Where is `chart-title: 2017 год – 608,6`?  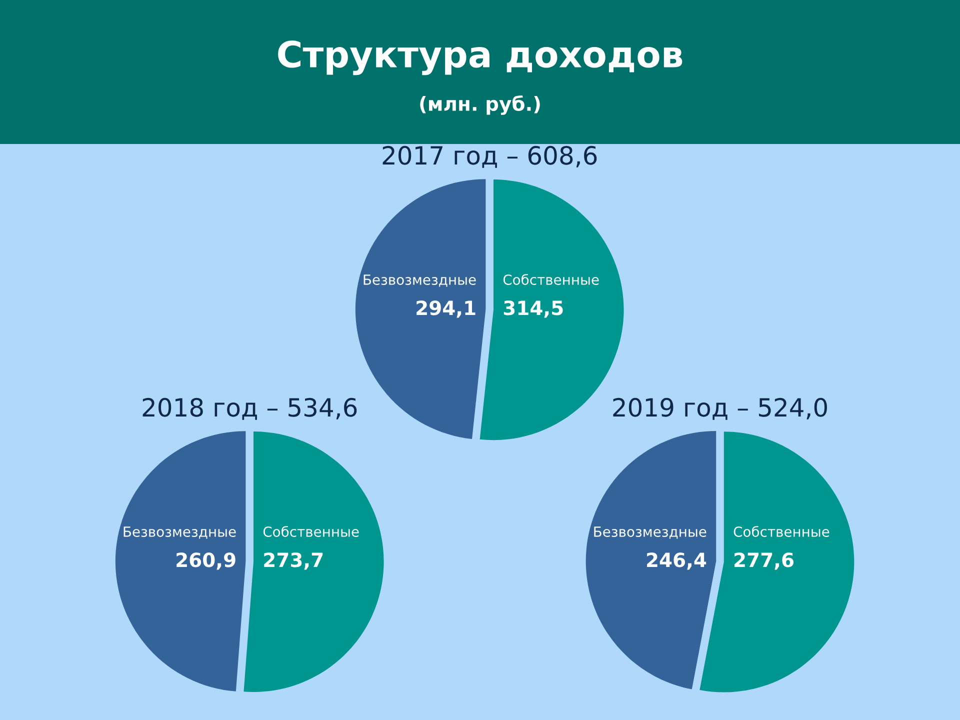
chart-title: 2017 год – 608,6 is located at coordinates (489, 157).